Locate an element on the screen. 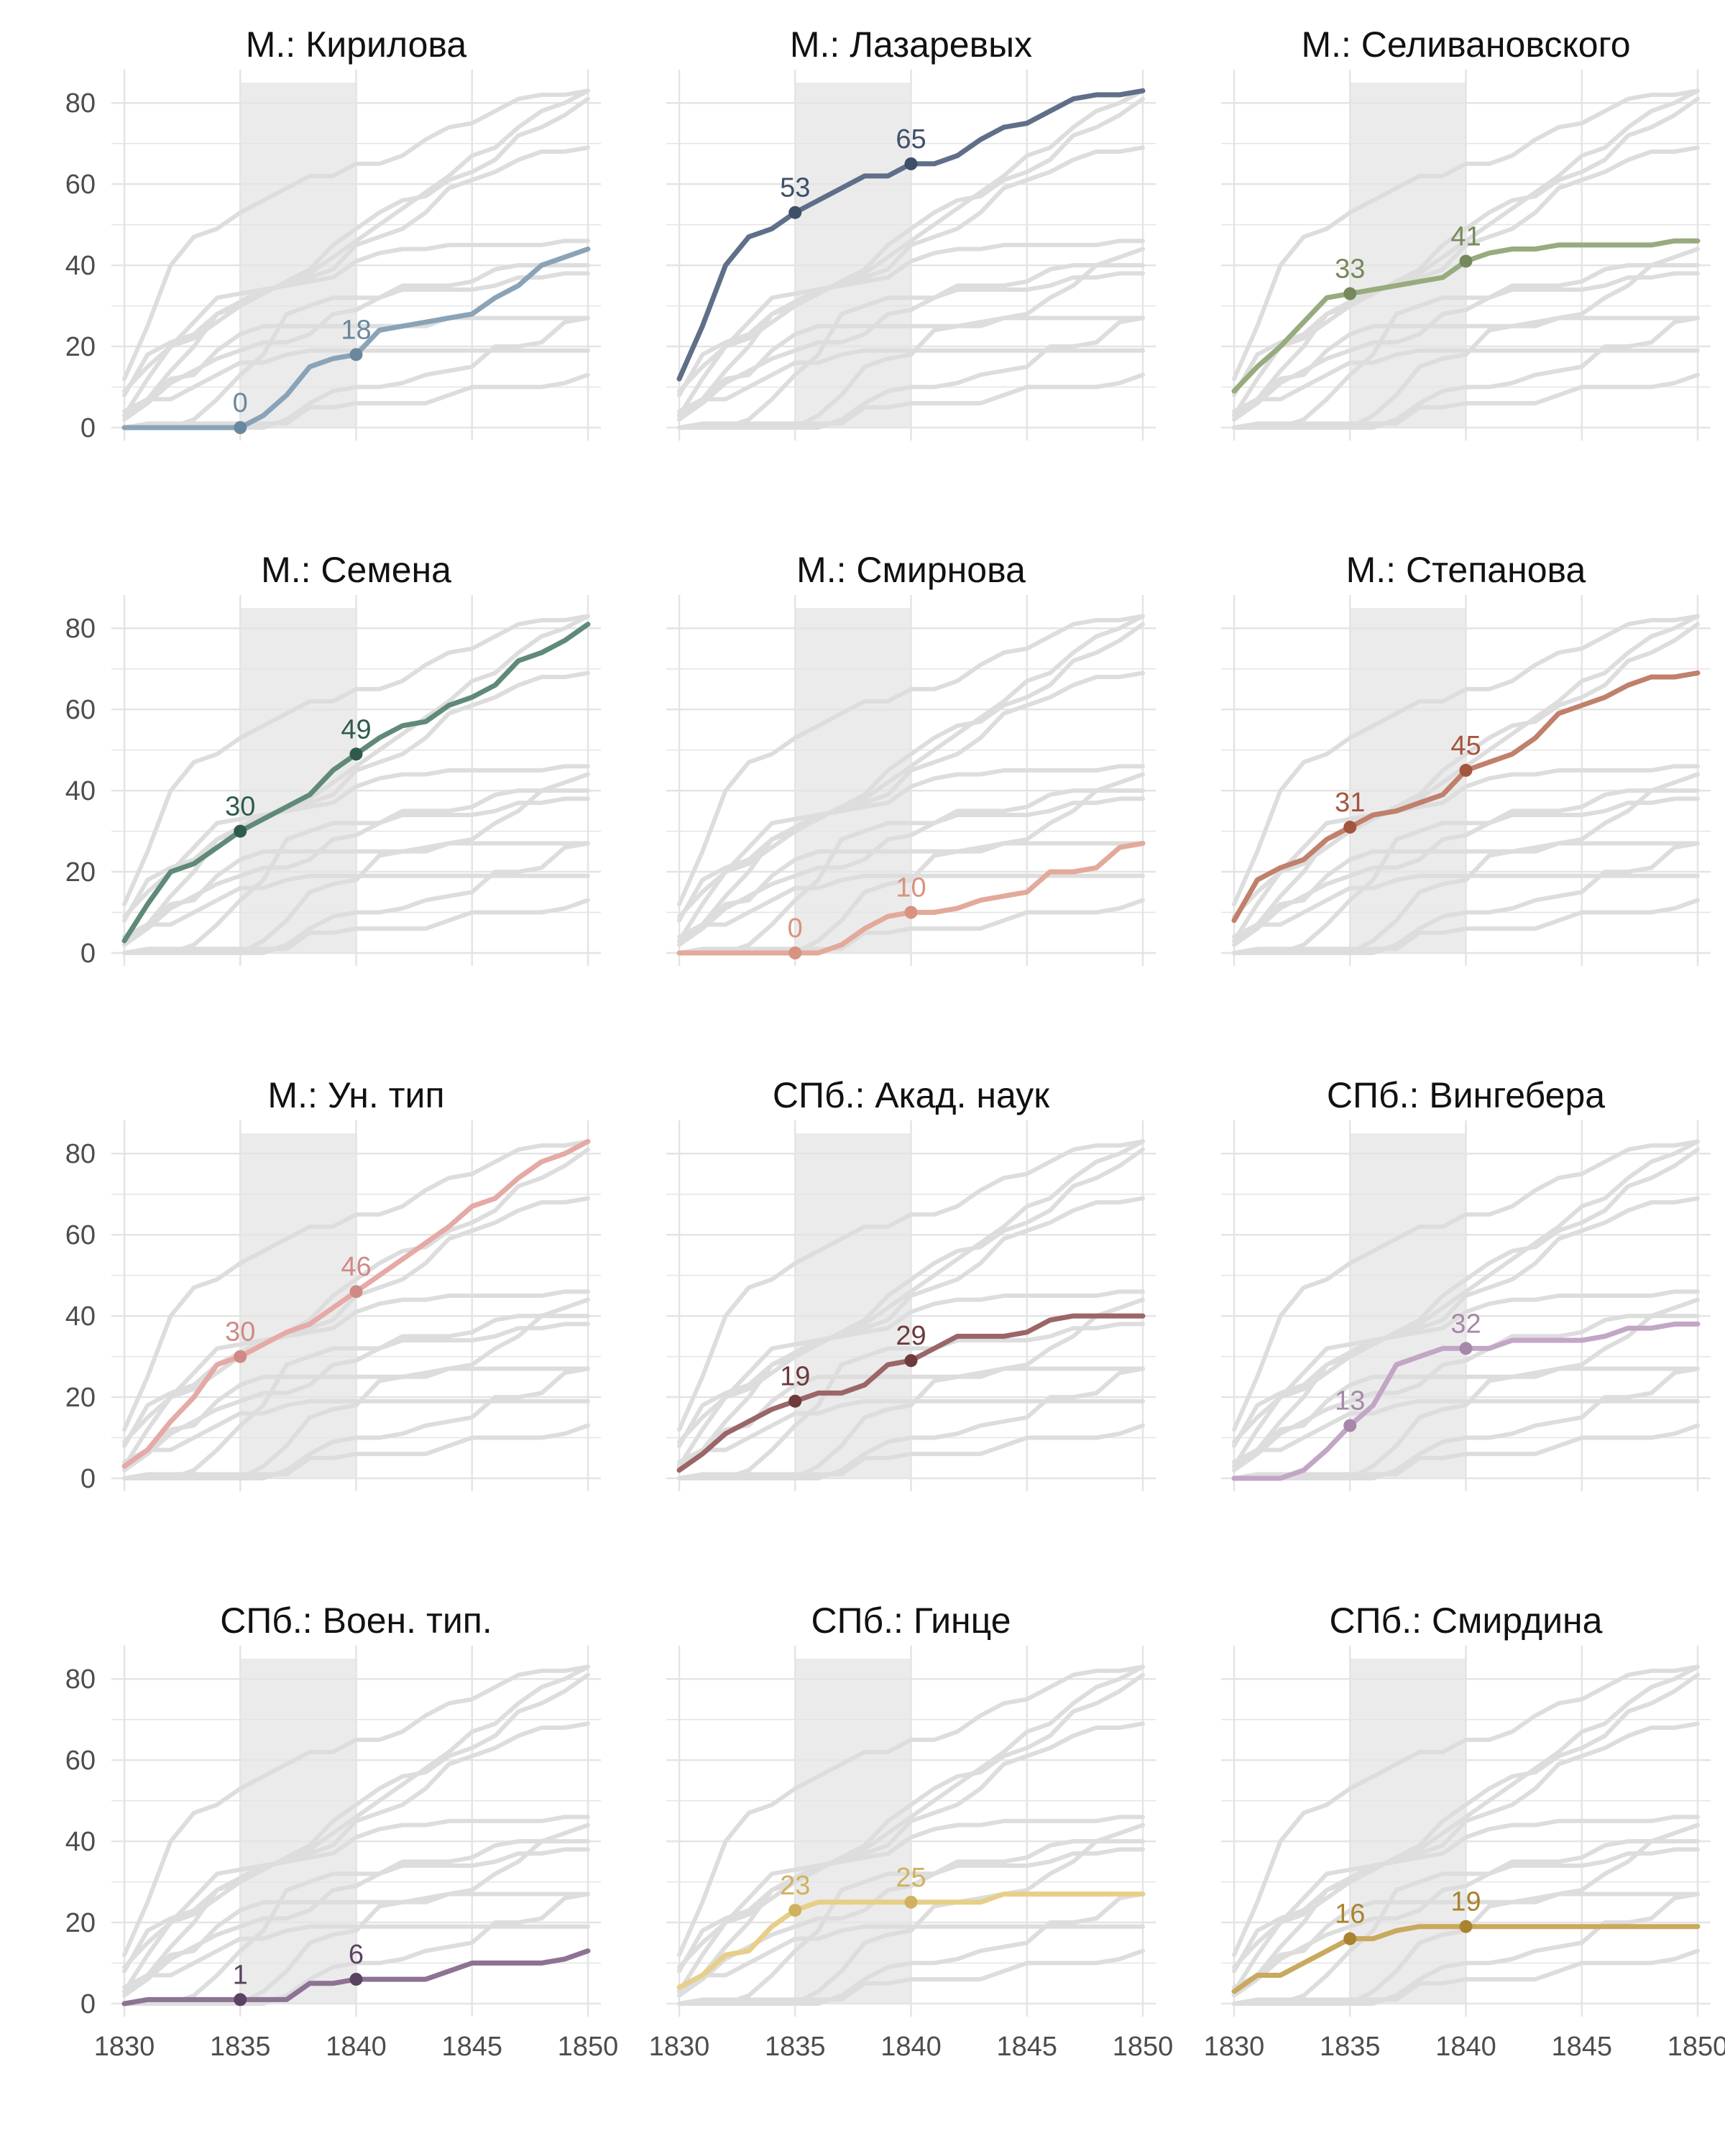  data-label: 32 is located at coordinates (1465, 1324).